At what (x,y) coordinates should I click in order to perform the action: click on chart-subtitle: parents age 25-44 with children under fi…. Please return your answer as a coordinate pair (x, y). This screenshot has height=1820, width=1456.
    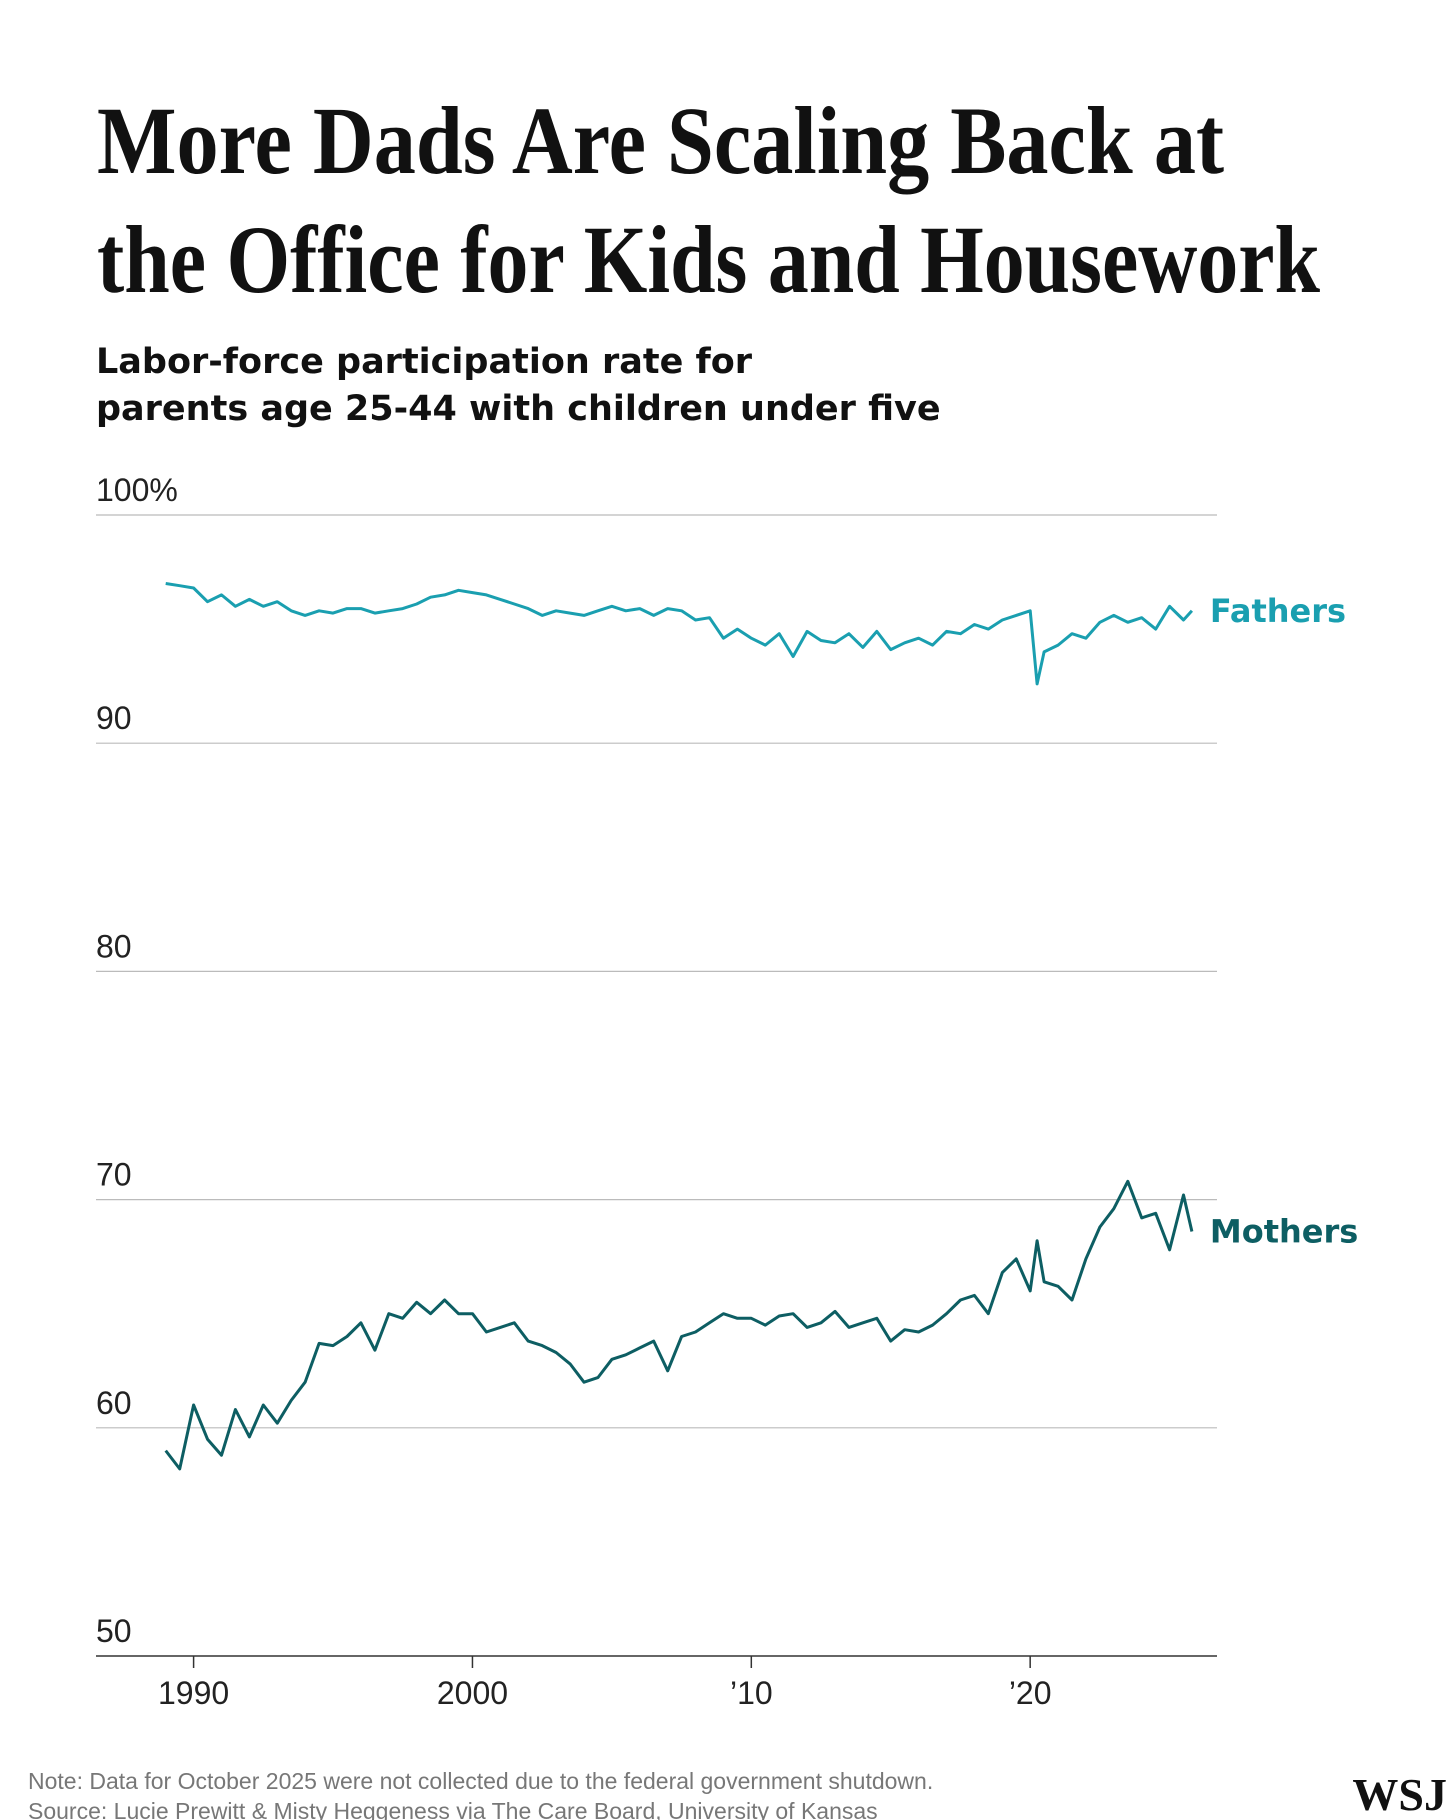
    Looking at the image, I should click on (518, 409).